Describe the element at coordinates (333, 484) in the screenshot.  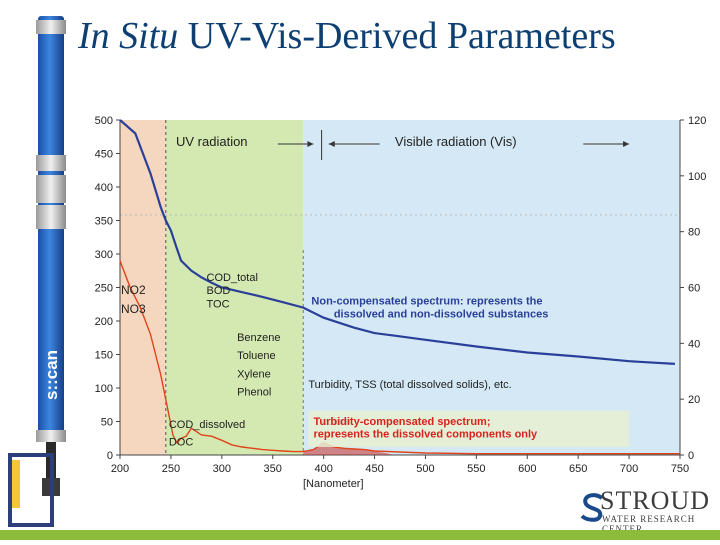
I see `x-axis-label: [Nanometer]` at that location.